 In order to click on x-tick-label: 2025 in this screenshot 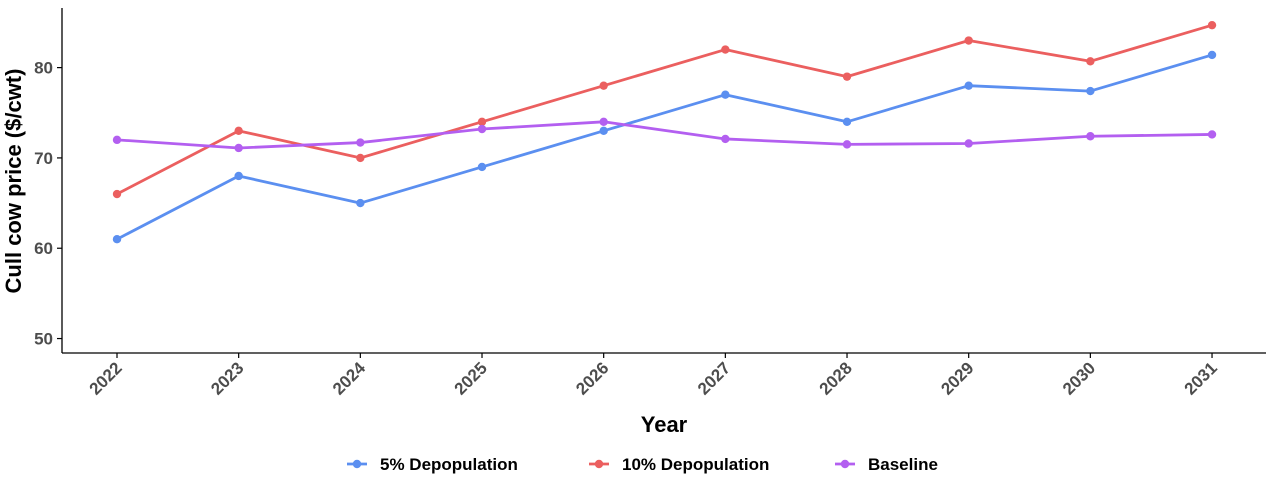, I will do `click(471, 378)`.